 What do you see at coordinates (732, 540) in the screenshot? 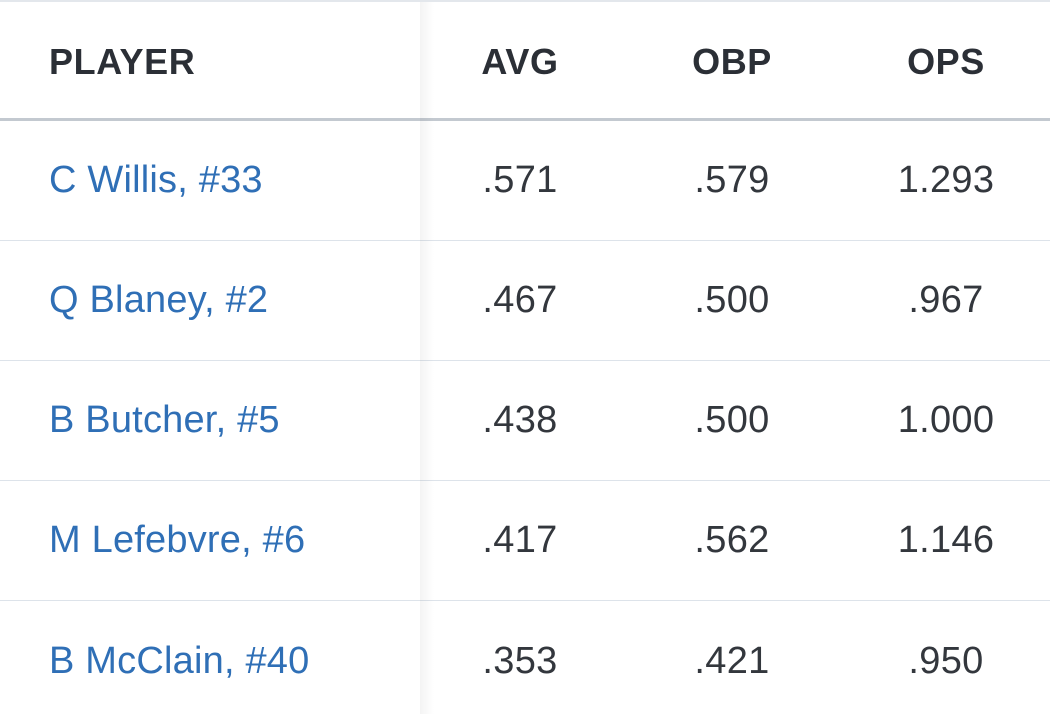
I see `obp-value: .562` at bounding box center [732, 540].